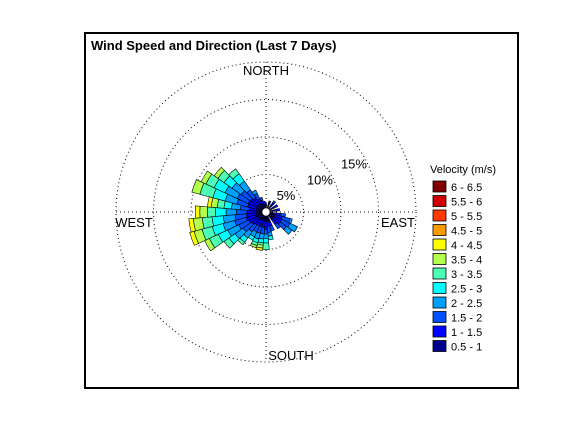 The width and height of the screenshot is (583, 438). I want to click on chart-title: Wind Speed and Direction (Last 7 Days), so click(213, 45).